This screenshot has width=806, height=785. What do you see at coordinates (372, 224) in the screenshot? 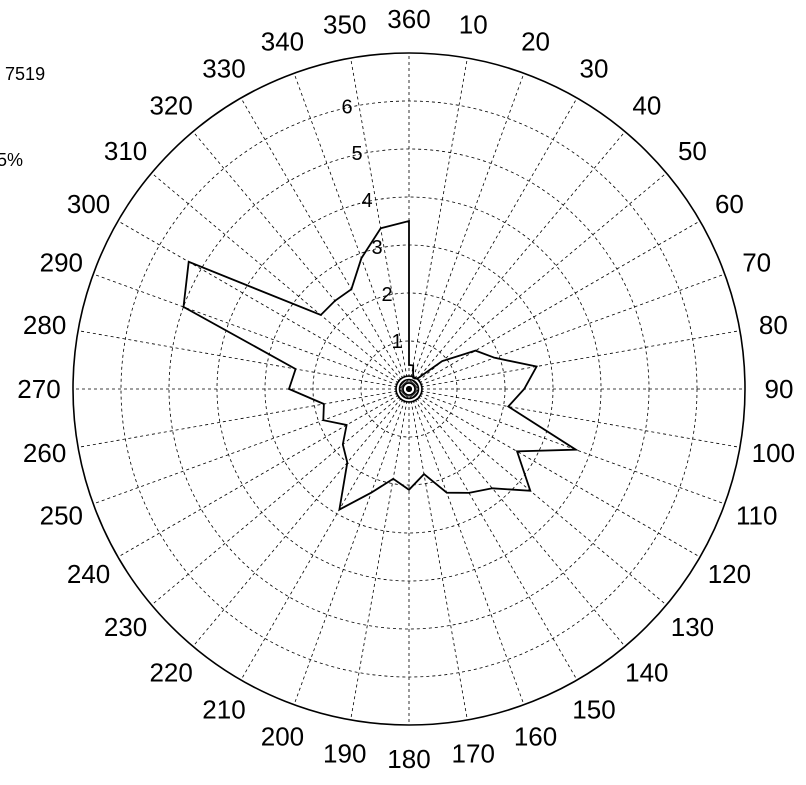
I see `radius-tick-labels: 1 2 3 4 5 6` at bounding box center [372, 224].